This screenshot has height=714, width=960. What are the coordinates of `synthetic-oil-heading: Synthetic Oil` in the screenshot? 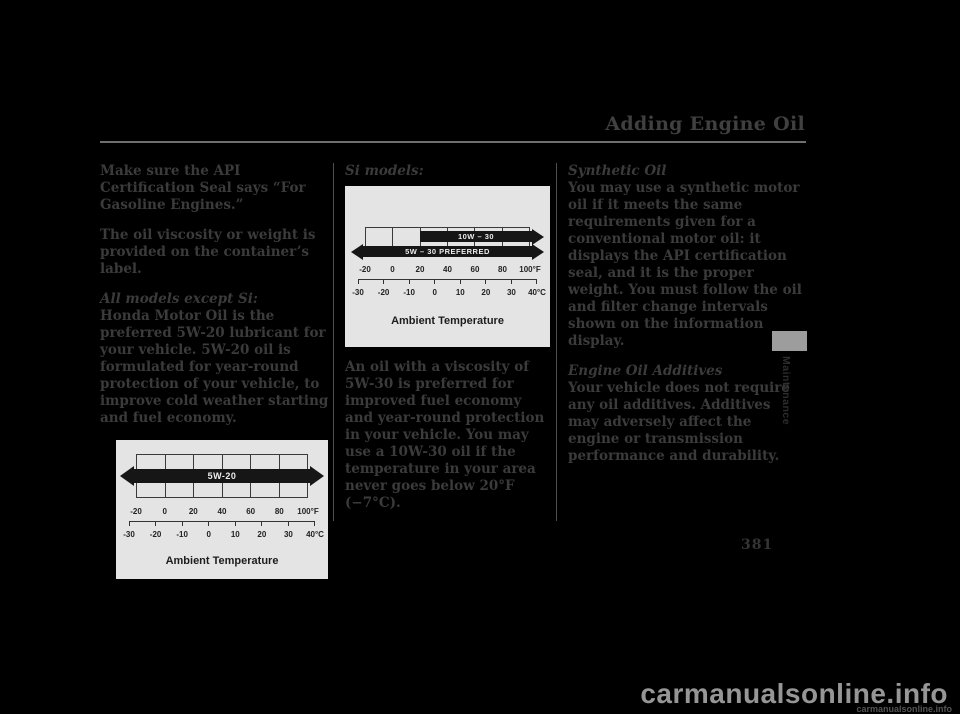 It's located at (617, 171).